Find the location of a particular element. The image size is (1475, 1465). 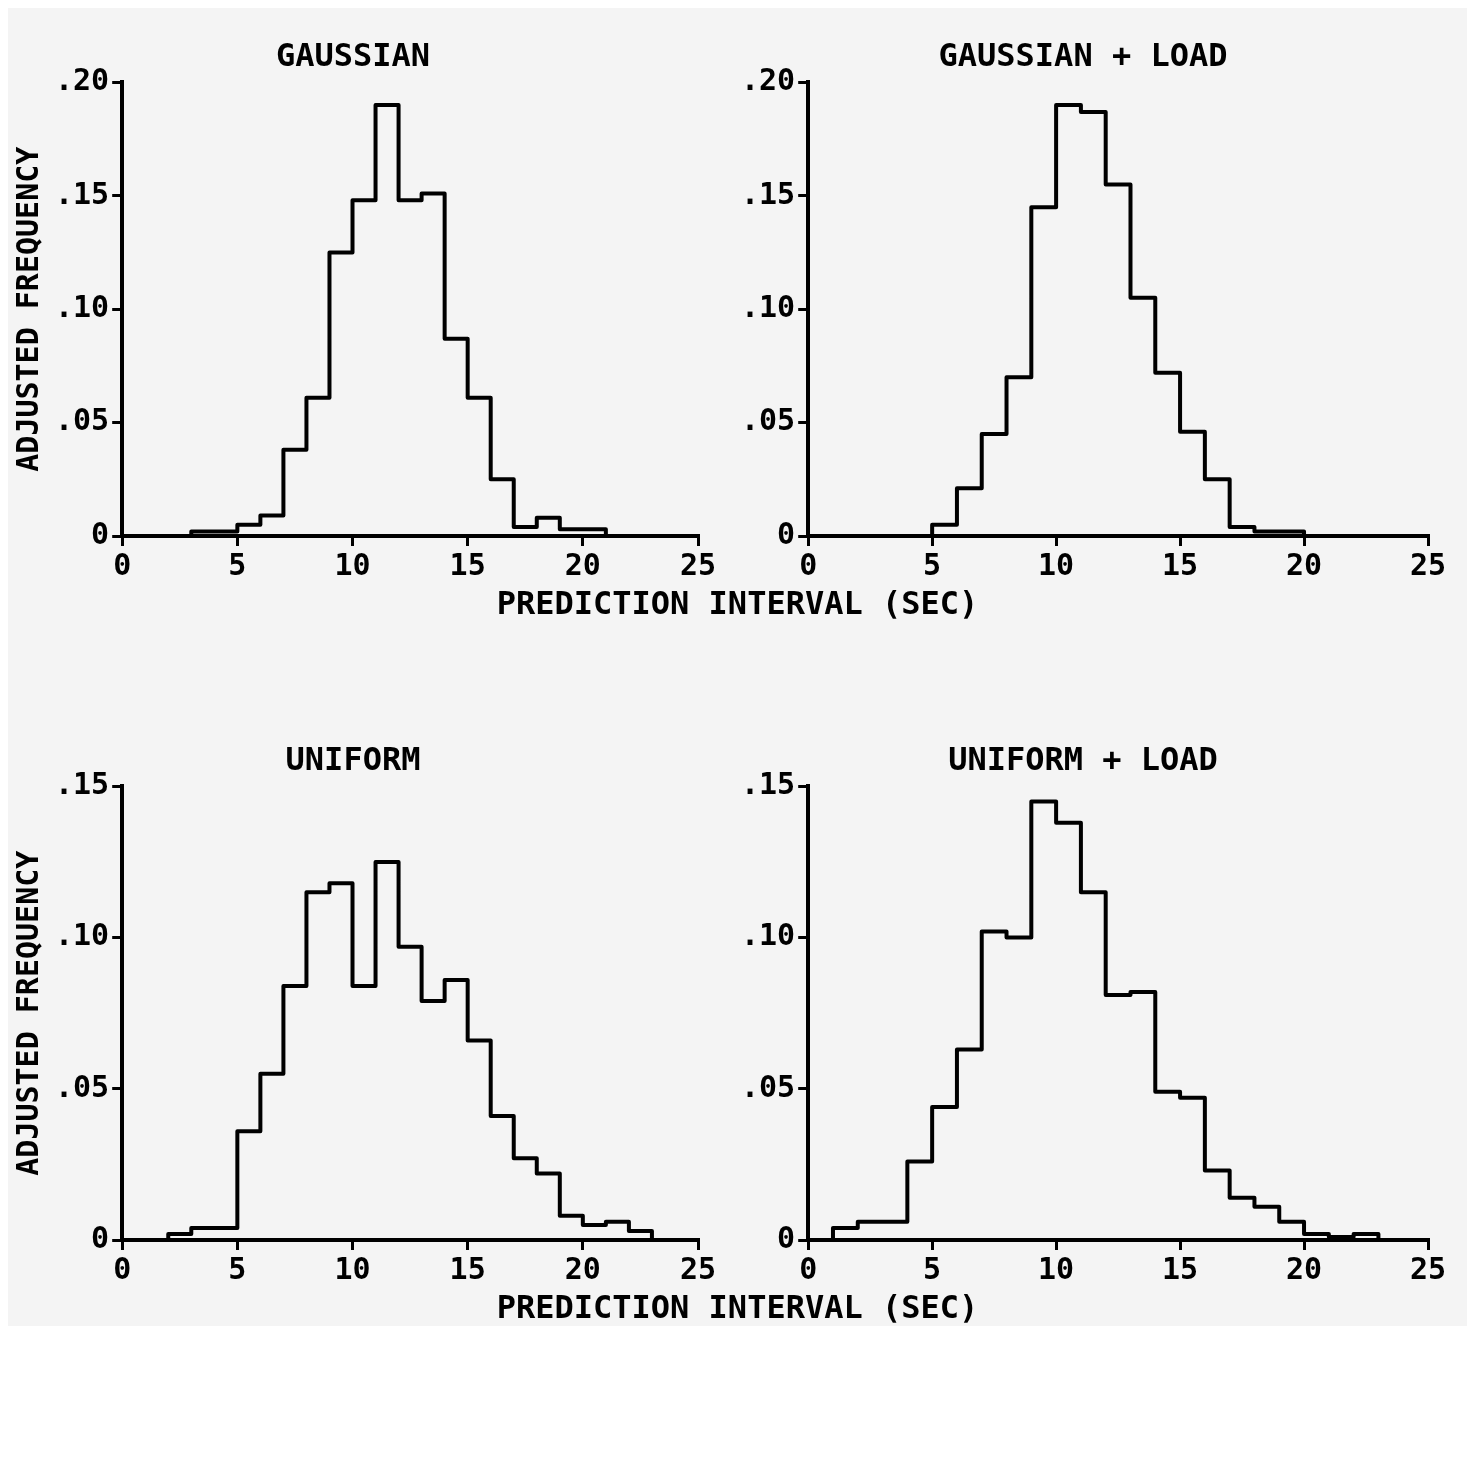

chart-title: UNIFORM + LOAD is located at coordinates (1083, 758).